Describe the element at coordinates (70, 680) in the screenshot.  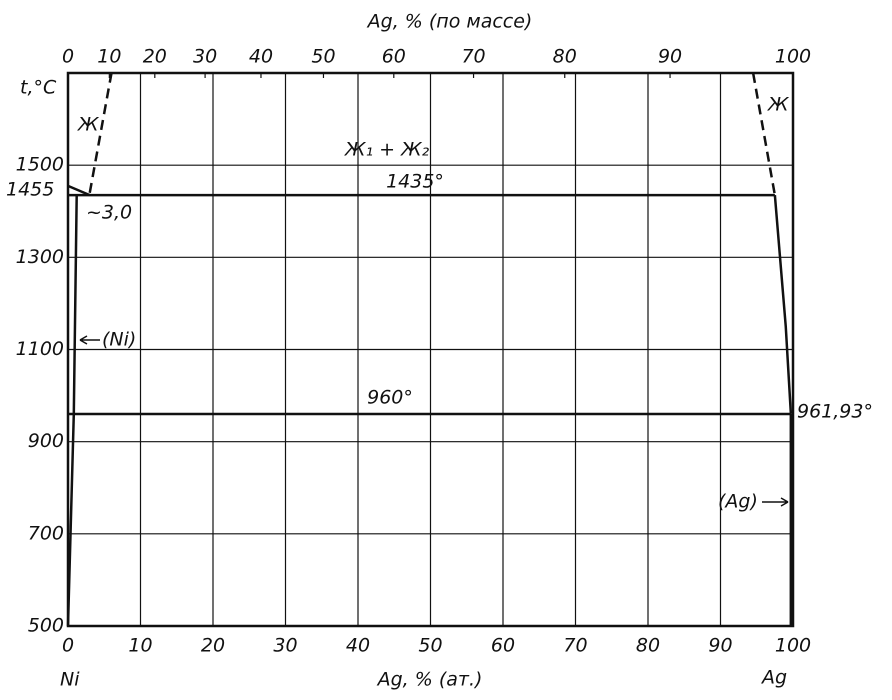
I see `annotation: Ni` at that location.